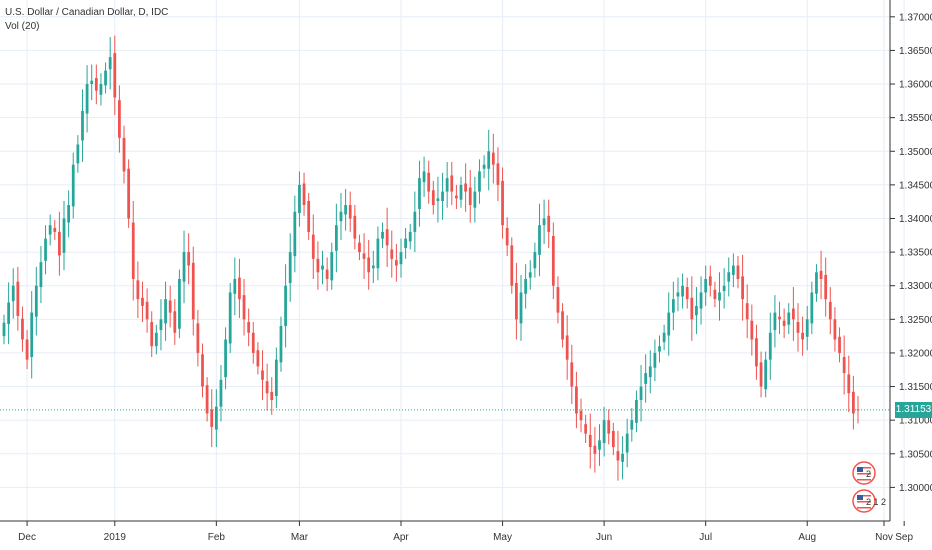 This screenshot has width=932, height=550. Describe the element at coordinates (475, 532) in the screenshot. I see `time-axis: Dec2019FebMarAprMayJunJulAugSepOctNov` at that location.